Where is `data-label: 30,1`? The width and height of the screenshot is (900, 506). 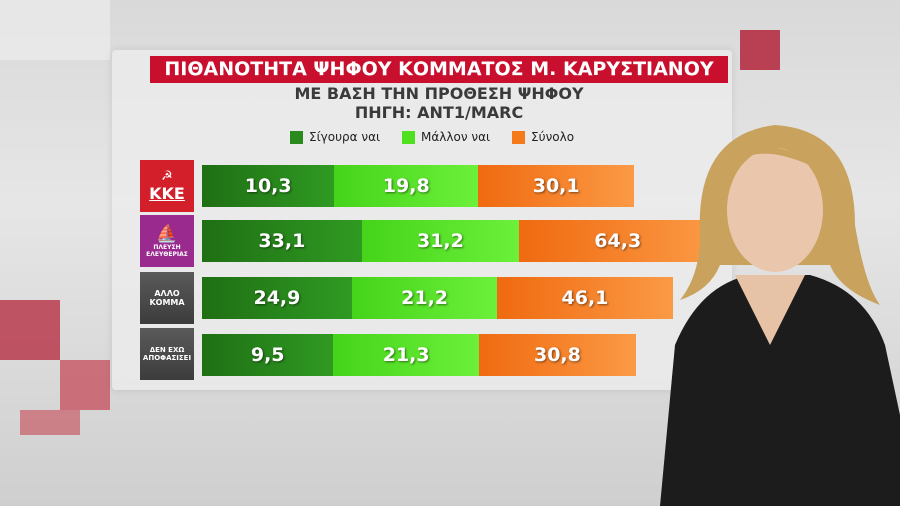 data-label: 30,1 is located at coordinates (556, 186).